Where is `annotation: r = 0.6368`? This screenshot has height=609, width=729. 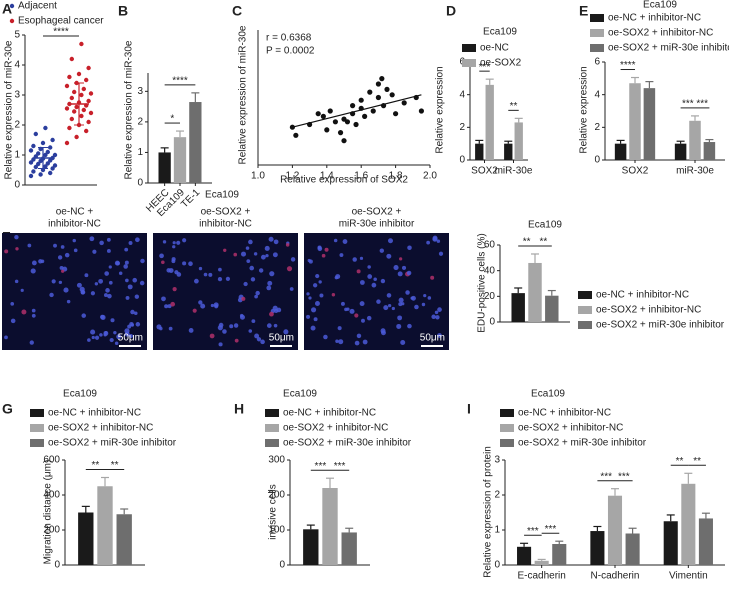
annotation: r = 0.6368 is located at coordinates (289, 38).